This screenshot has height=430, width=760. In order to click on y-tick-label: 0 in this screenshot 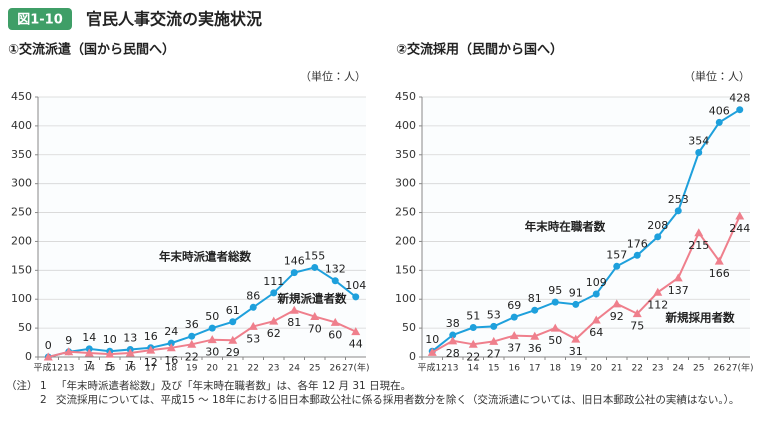, I will do `click(28, 356)`.